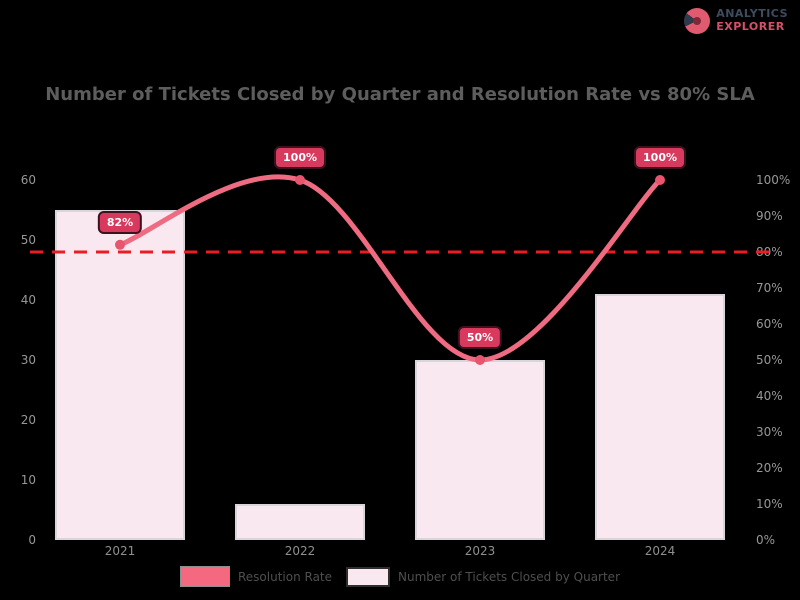 This screenshot has height=600, width=800. What do you see at coordinates (28, 180) in the screenshot?
I see `left-axis-tick-label: 60` at bounding box center [28, 180].